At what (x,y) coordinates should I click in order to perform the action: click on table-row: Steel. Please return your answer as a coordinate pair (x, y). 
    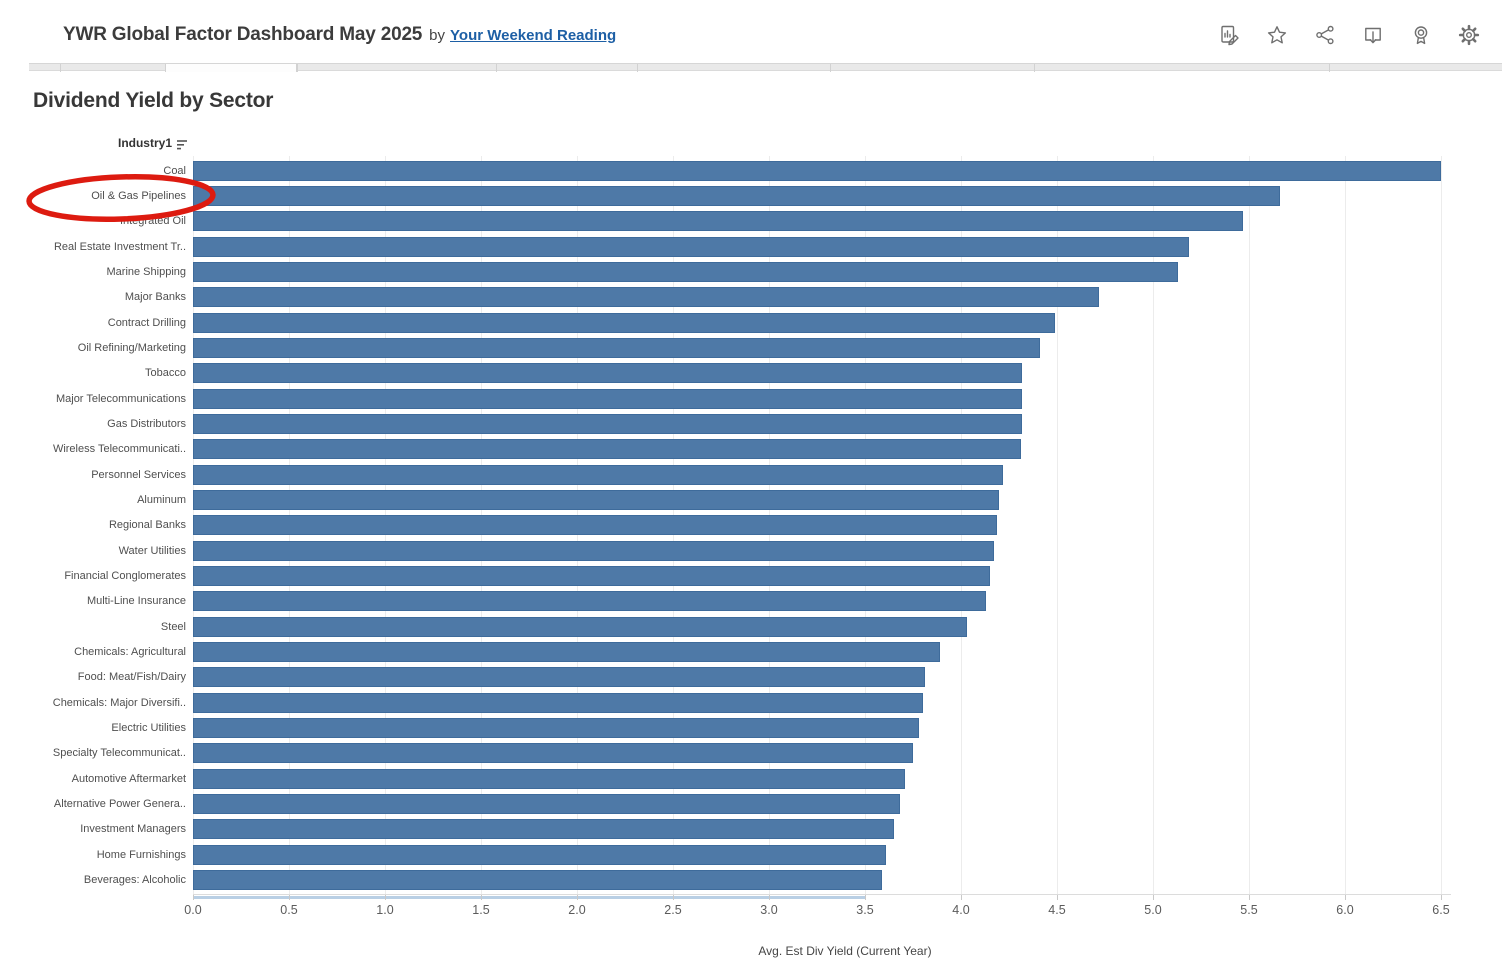
    Looking at the image, I should click on (751, 626).